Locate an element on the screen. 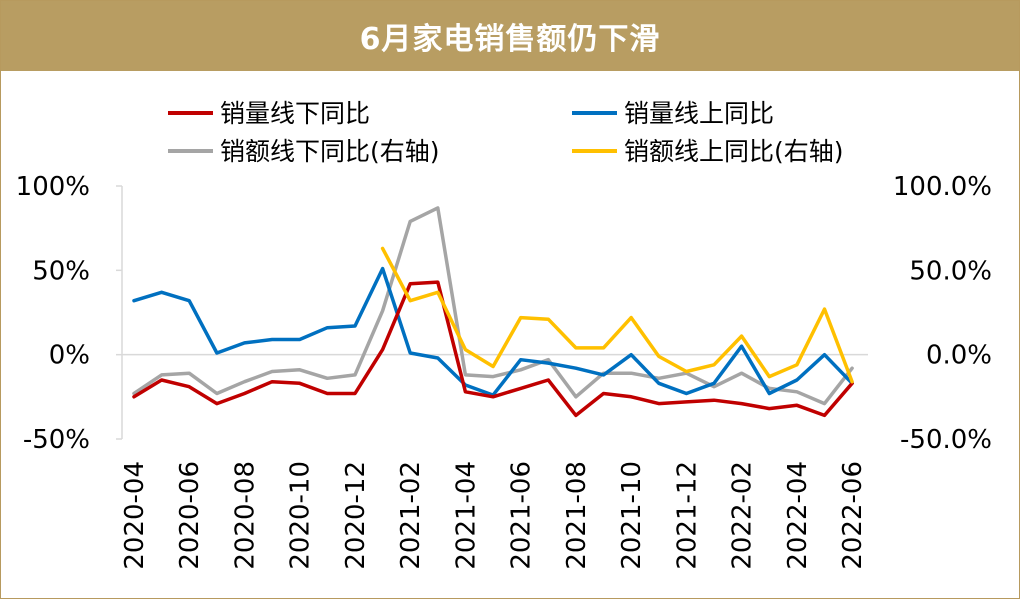 This screenshot has height=599, width=1020. legend-label-4: 销额线上同比(右轴) is located at coordinates (734, 151).